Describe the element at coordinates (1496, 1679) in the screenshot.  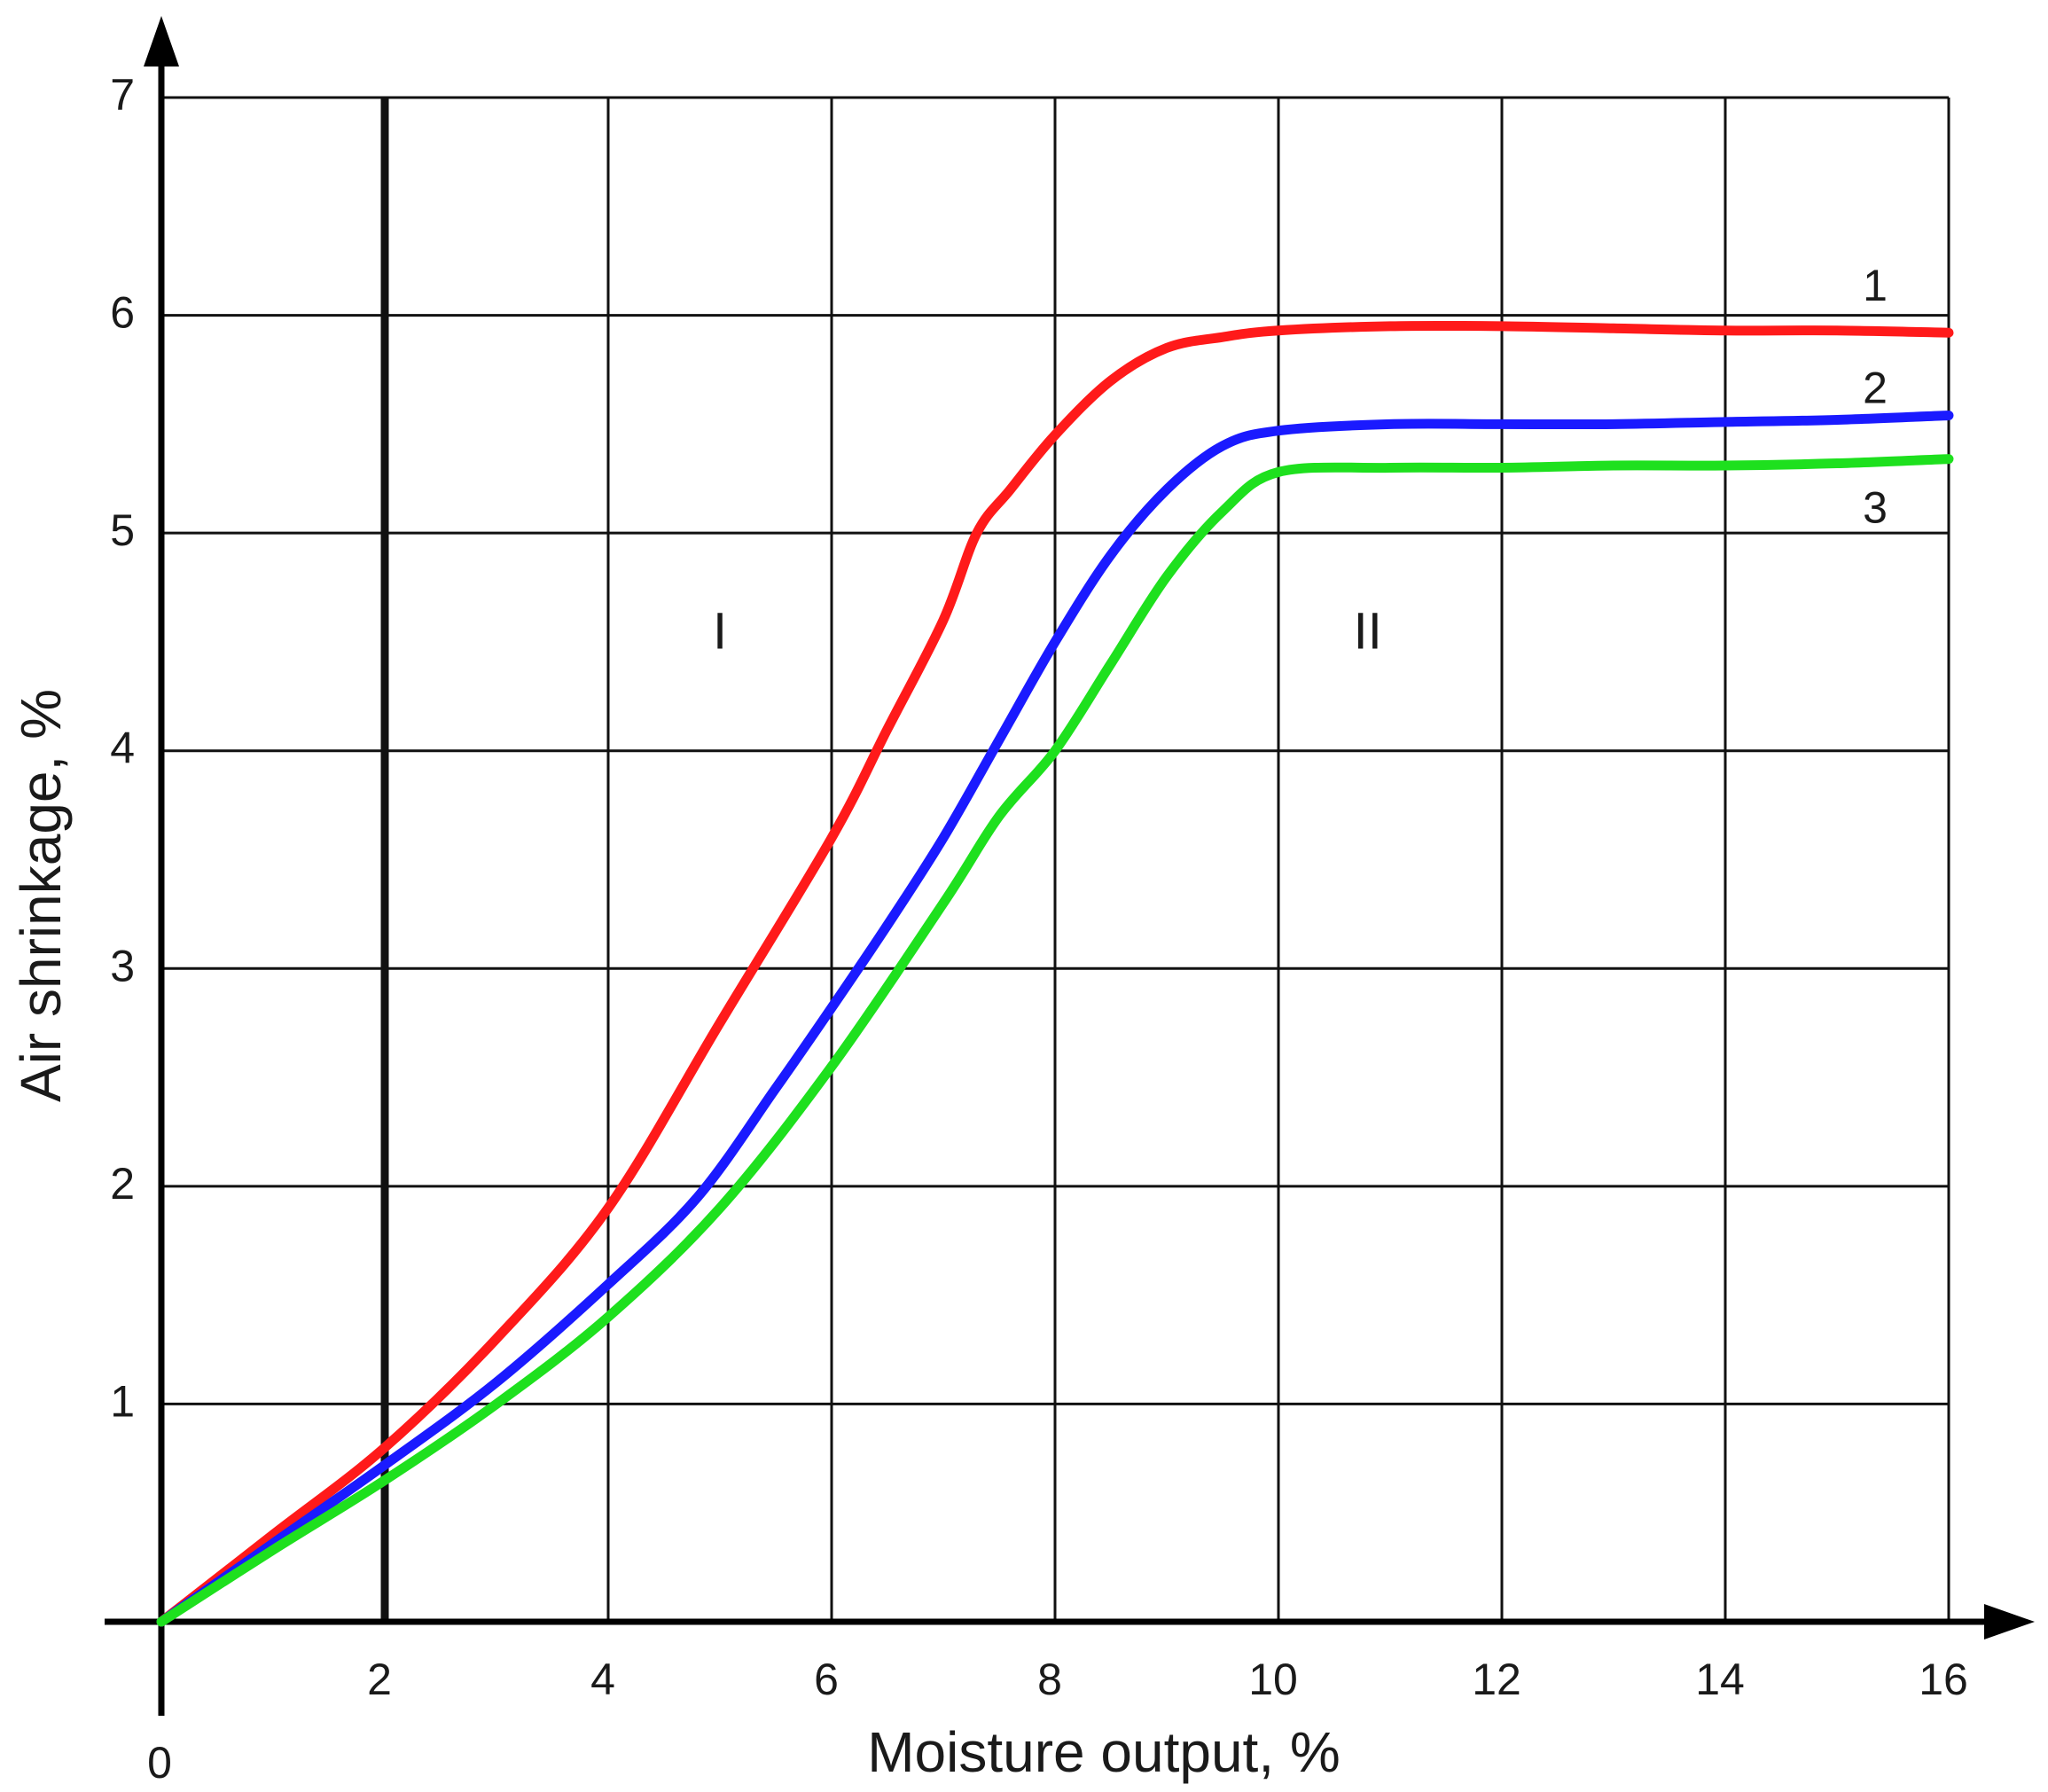
I see `x-tick-label: 12` at that location.